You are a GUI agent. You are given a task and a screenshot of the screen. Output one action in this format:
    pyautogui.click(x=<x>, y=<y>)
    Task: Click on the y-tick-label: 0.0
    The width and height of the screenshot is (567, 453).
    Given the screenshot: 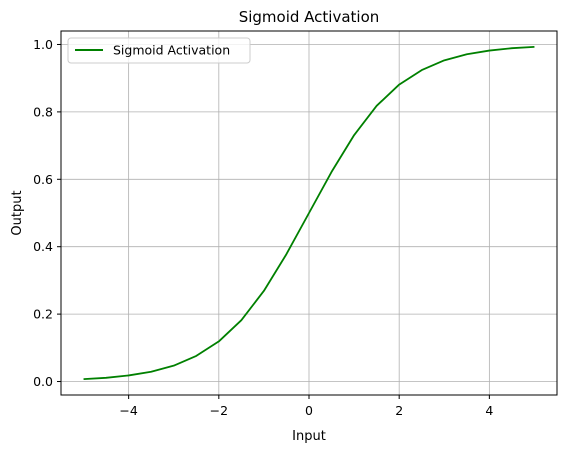 What is the action you would take?
    pyautogui.click(x=43, y=381)
    